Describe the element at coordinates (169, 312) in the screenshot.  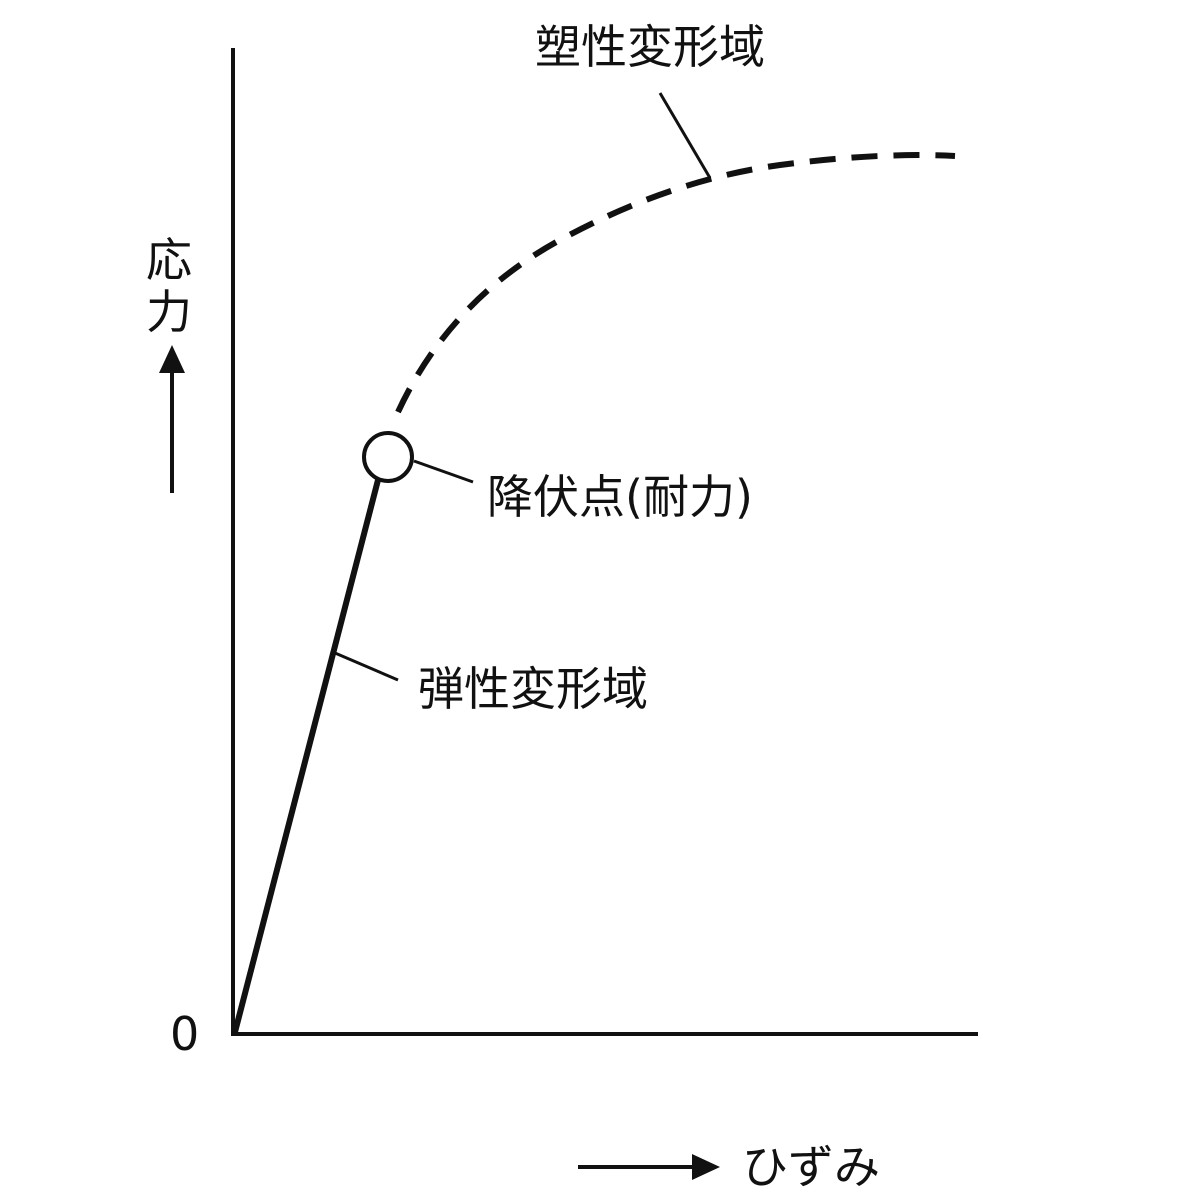
I see `y-axis-label-line2: 力` at that location.